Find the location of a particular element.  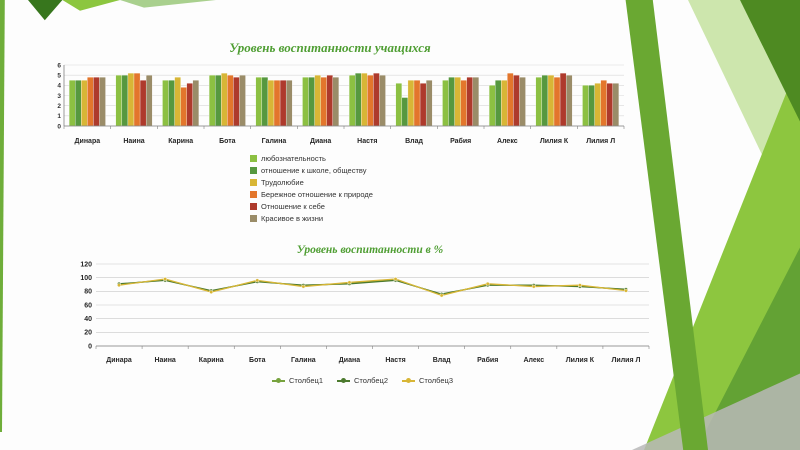

legend-item: Трудолюбие is located at coordinates (311, 182).